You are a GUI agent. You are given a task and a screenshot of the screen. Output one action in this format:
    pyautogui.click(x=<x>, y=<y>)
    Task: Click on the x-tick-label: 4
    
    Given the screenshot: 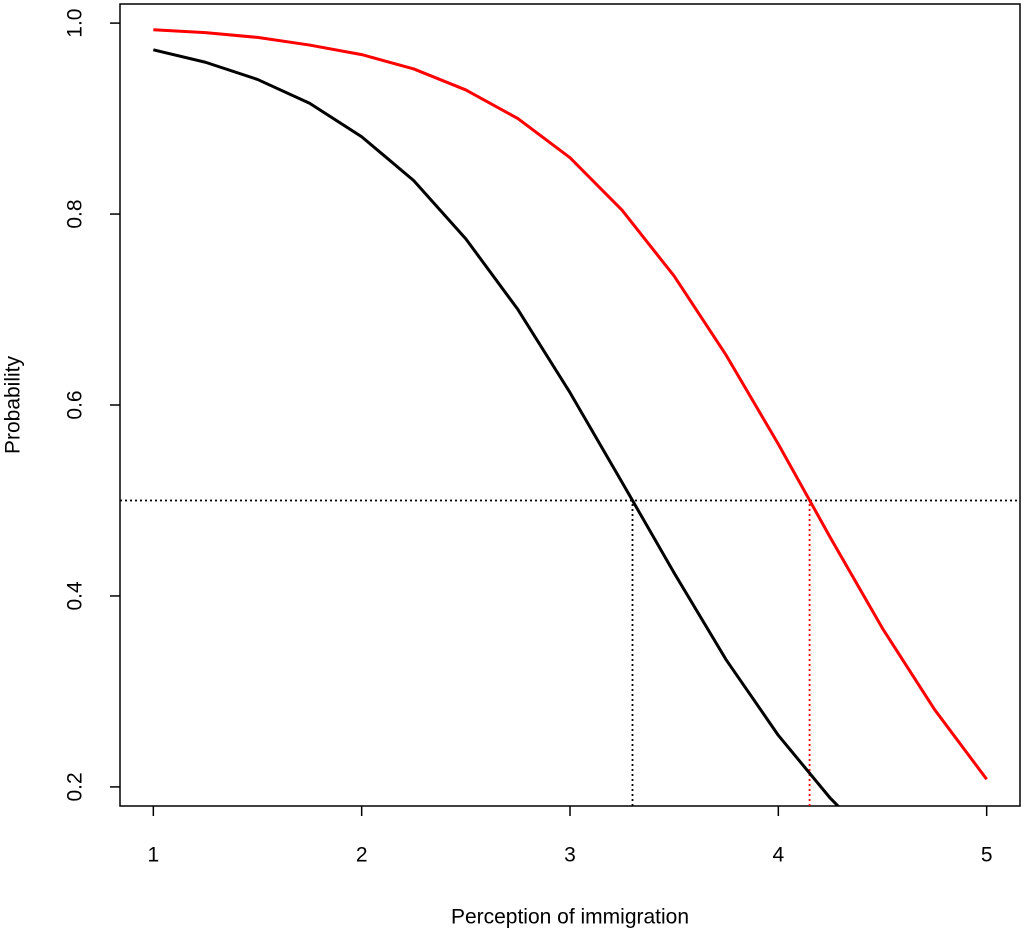 What is the action you would take?
    pyautogui.click(x=778, y=855)
    